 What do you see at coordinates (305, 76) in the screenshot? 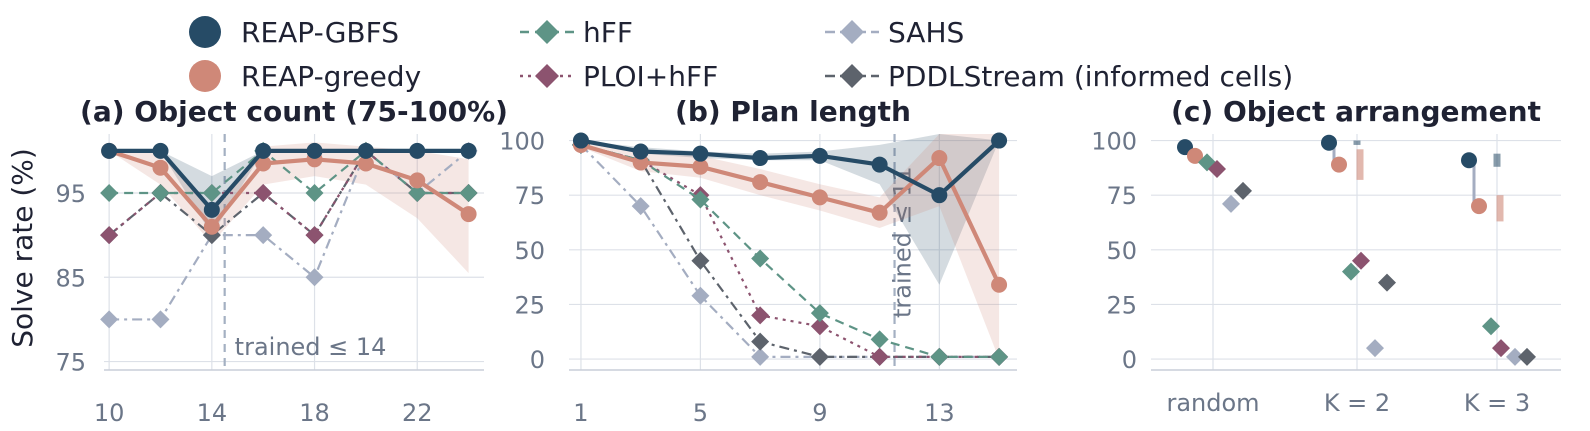
I see `legend-item-reap-greedy: REAP-greedy` at bounding box center [305, 76].